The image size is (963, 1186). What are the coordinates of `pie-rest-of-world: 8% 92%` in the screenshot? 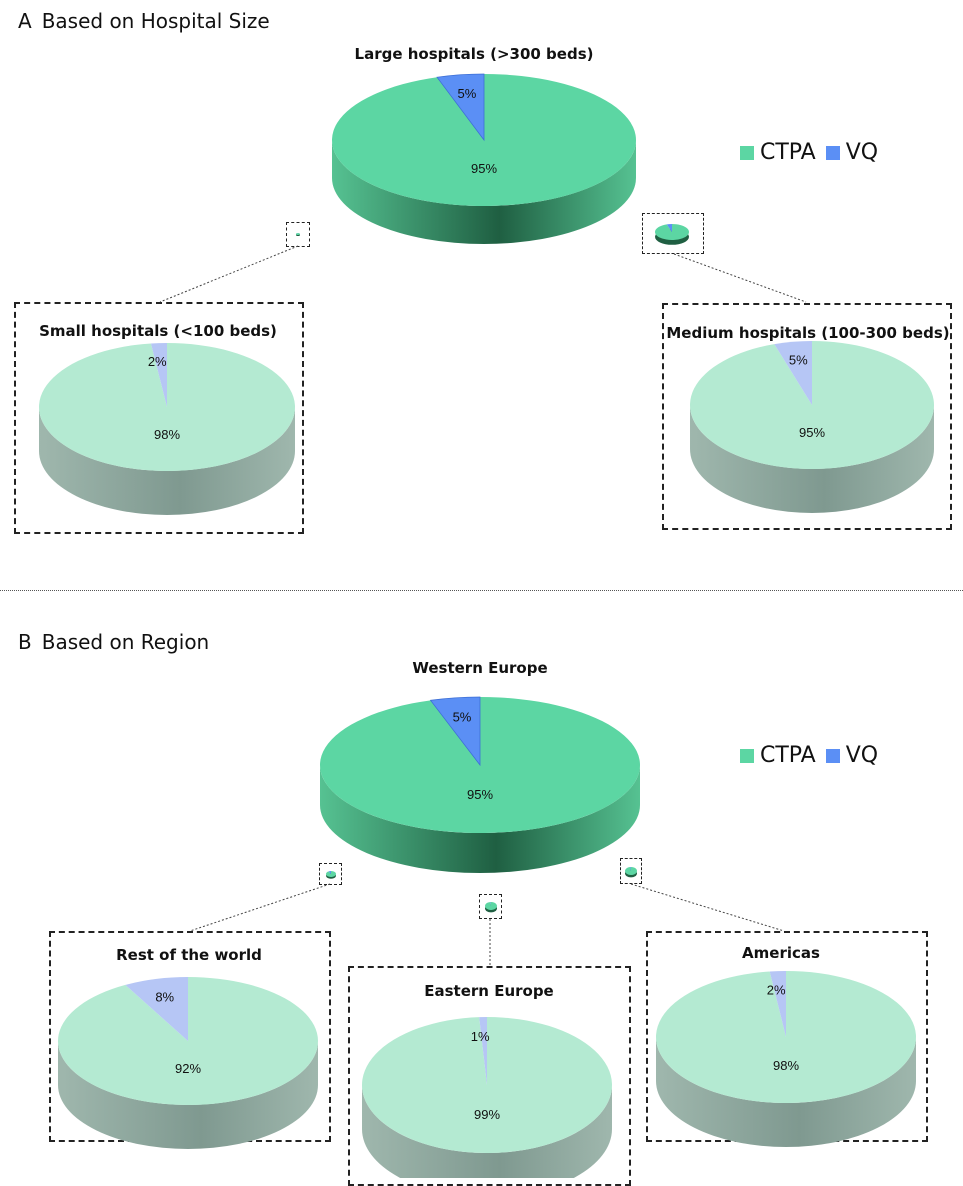 It's located at (188, 1063).